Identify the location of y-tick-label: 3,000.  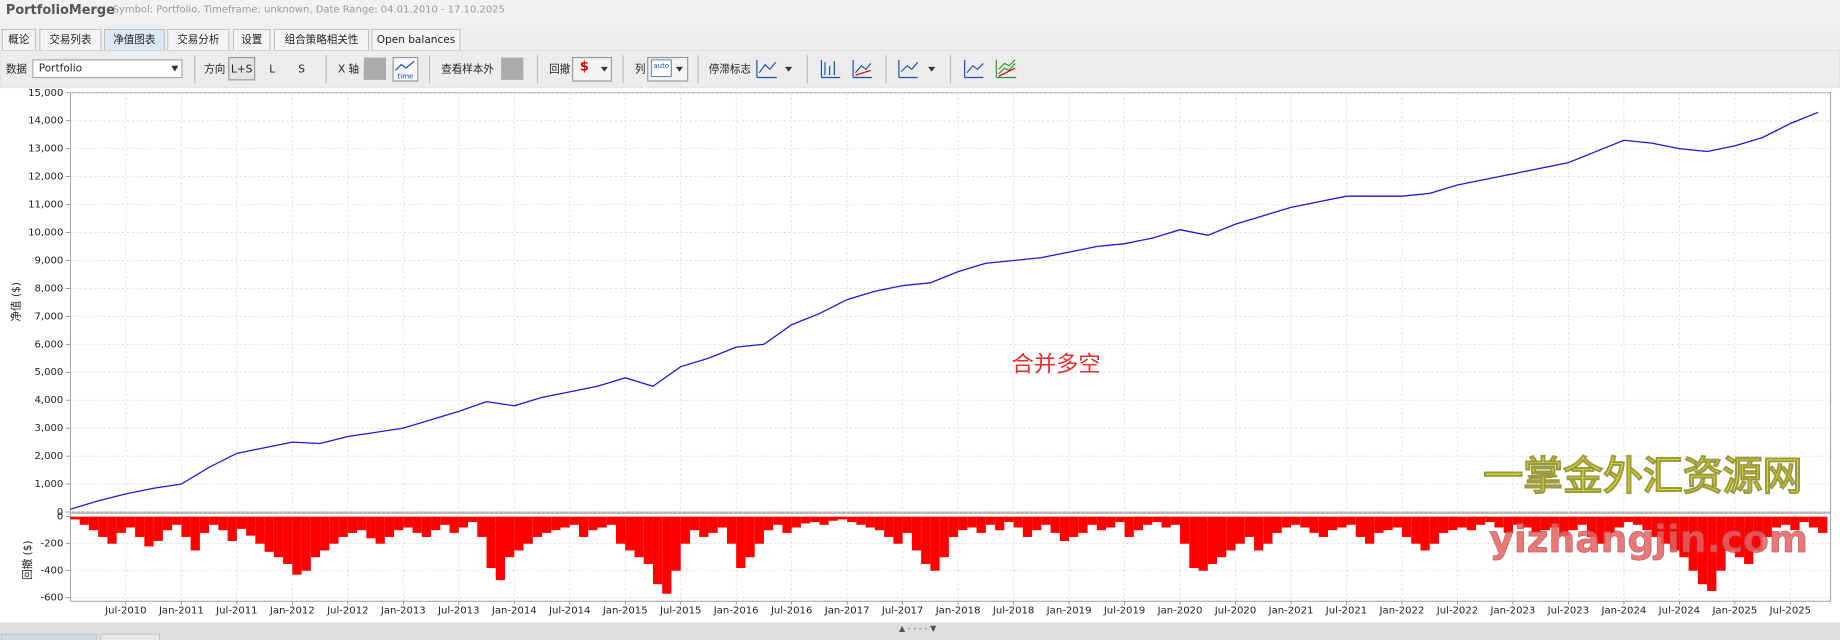
(49, 428).